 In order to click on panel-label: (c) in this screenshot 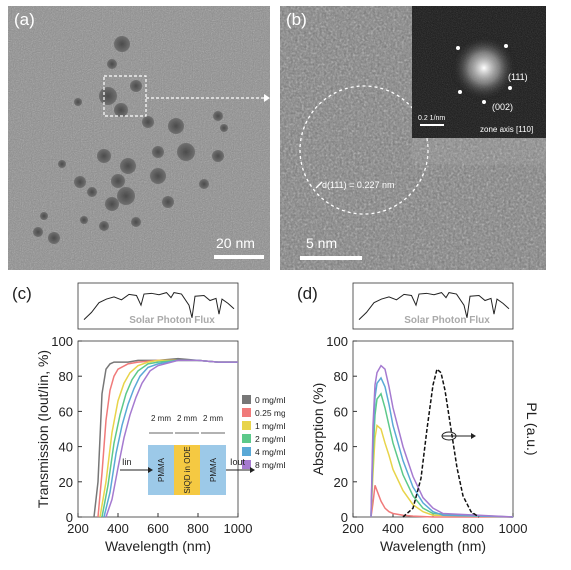, I will do `click(22, 293)`.